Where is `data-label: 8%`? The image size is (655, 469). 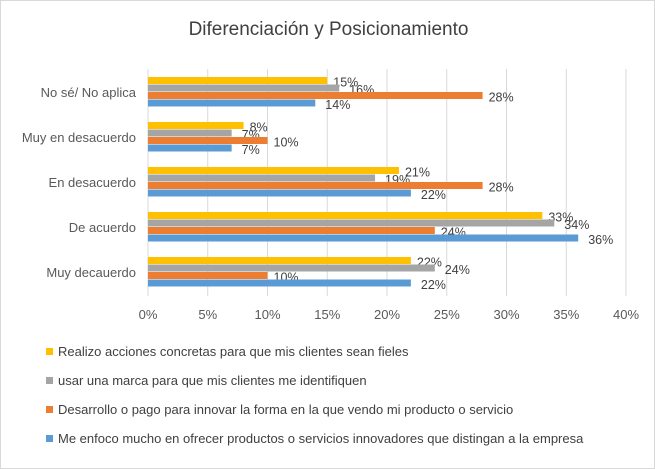 data-label: 8% is located at coordinates (259, 128).